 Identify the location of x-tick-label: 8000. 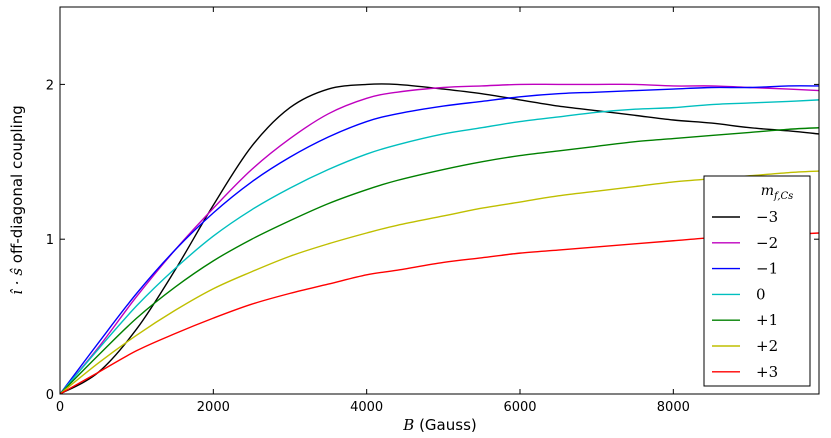
(673, 407).